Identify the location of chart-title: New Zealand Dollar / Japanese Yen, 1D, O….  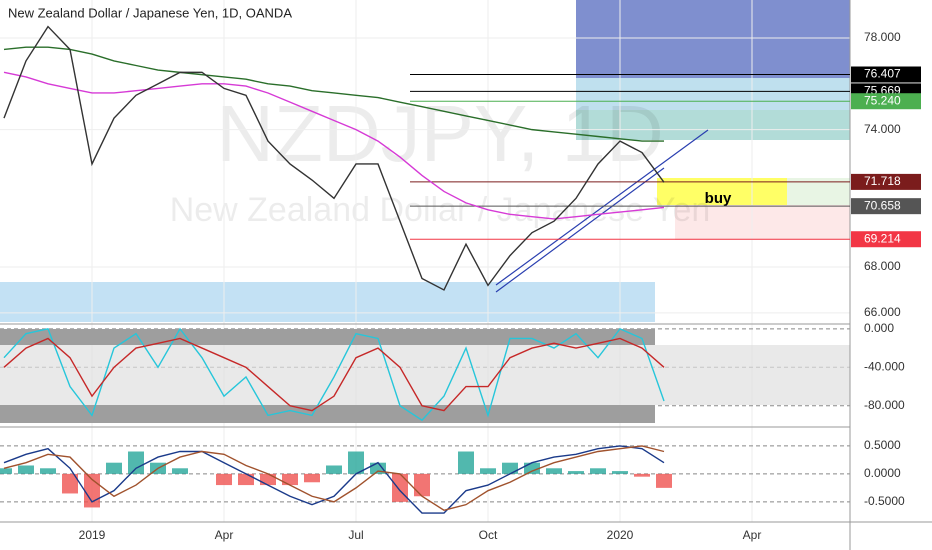
(150, 12).